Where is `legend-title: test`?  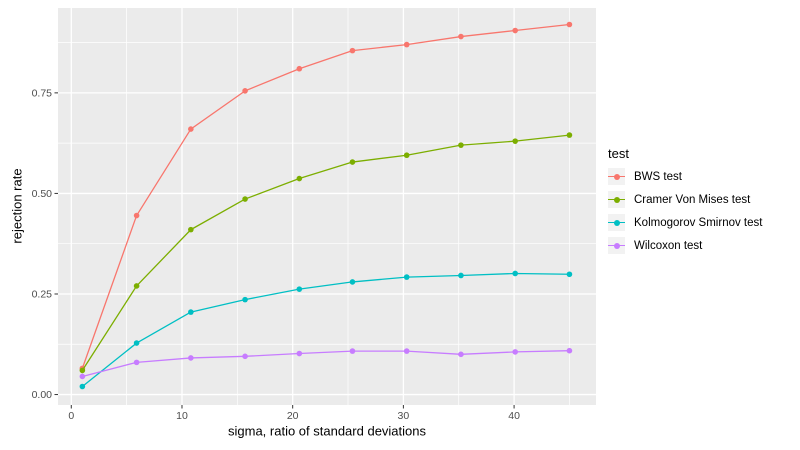 legend-title: test is located at coordinates (618, 153).